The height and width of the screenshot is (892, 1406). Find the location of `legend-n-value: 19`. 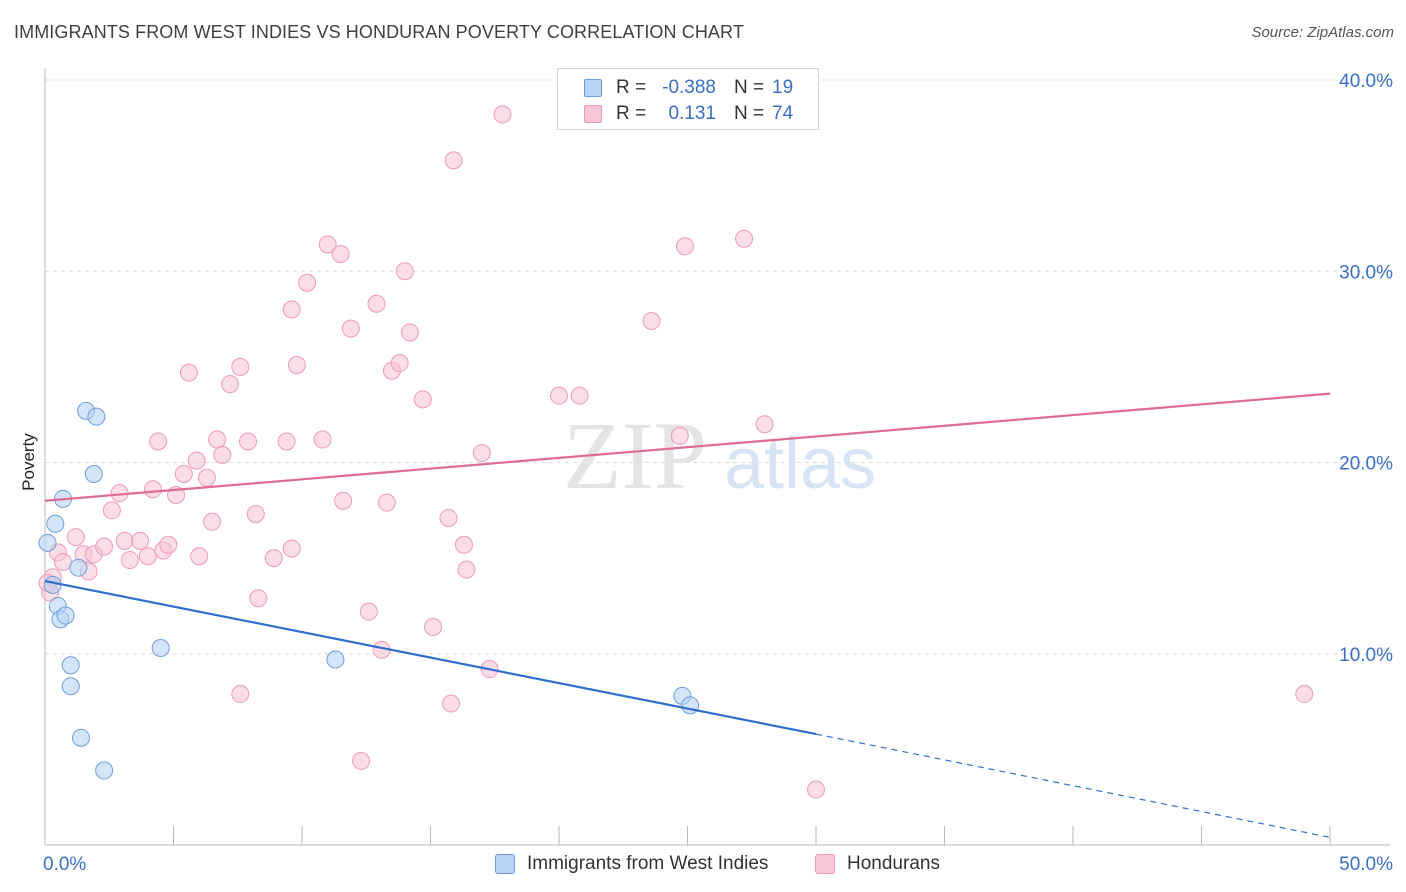

legend-n-value: 19 is located at coordinates (783, 87).